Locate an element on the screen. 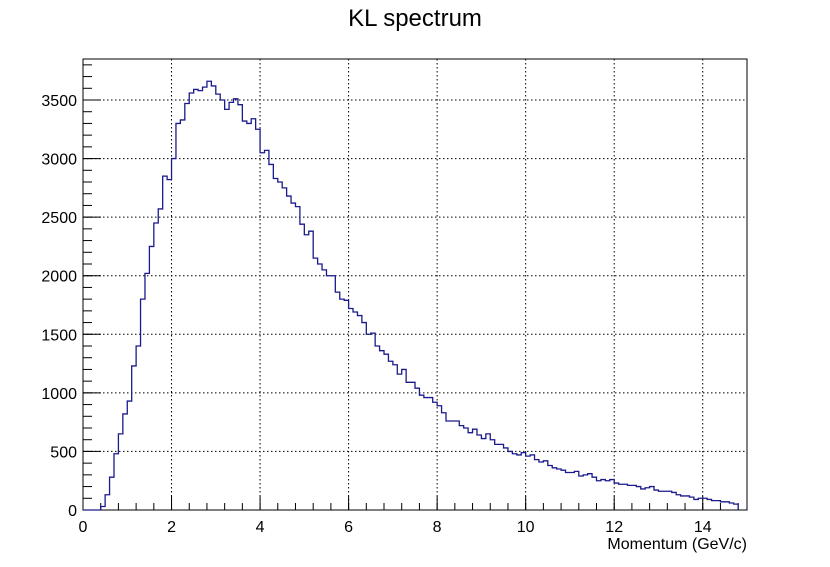 This screenshot has height=567, width=830. y-tick-labels: 0 500 1000 1500 2000 2500 3000 3500 is located at coordinates (59, 306).